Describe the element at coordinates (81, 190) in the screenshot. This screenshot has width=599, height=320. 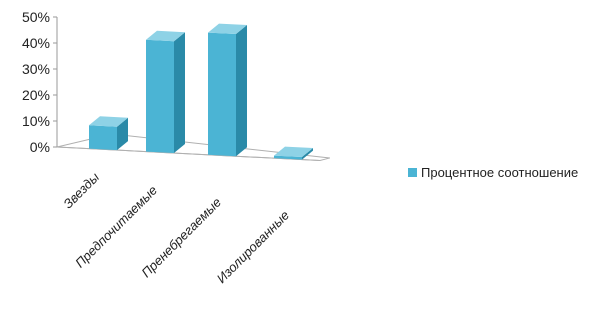
I see `x-category-label: Звезды` at that location.